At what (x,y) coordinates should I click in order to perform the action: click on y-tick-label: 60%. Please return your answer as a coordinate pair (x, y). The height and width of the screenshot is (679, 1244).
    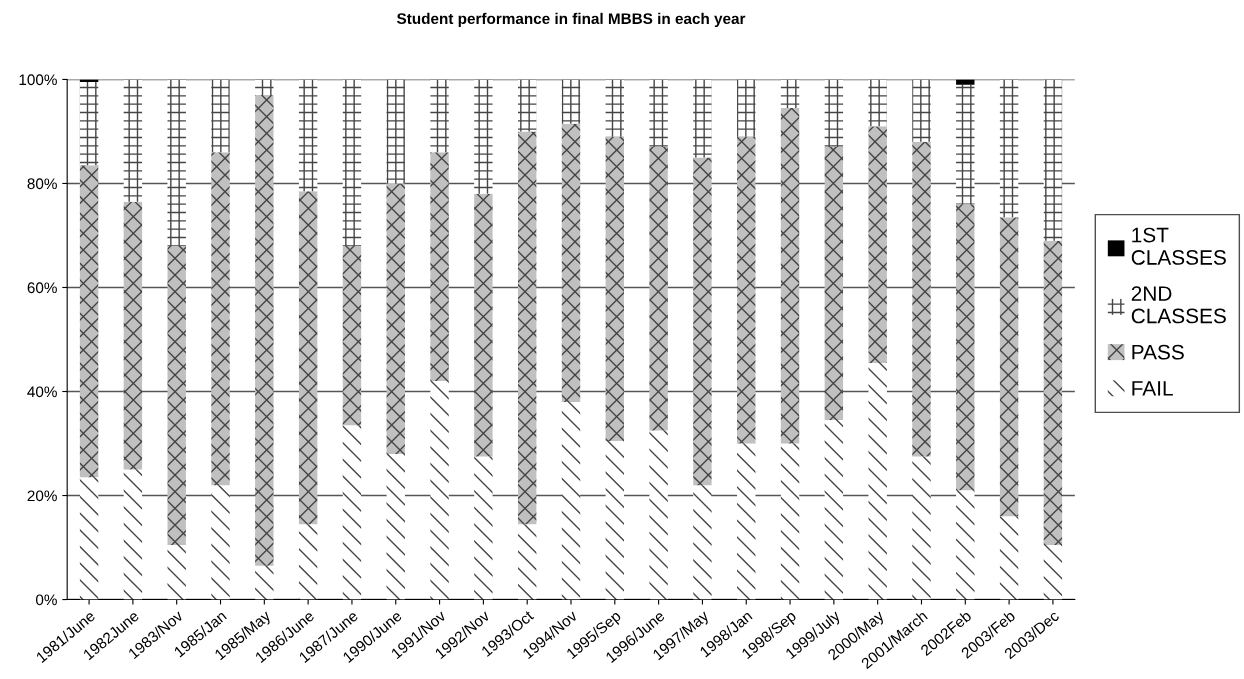
    Looking at the image, I should click on (42, 288).